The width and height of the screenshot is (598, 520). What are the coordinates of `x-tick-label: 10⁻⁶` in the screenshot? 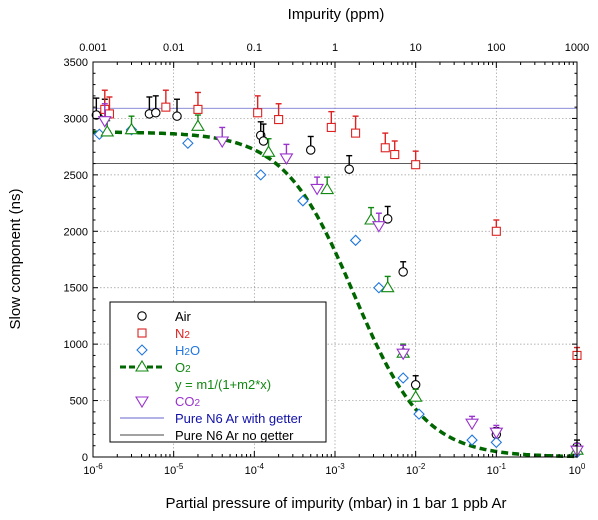 It's located at (93, 469).